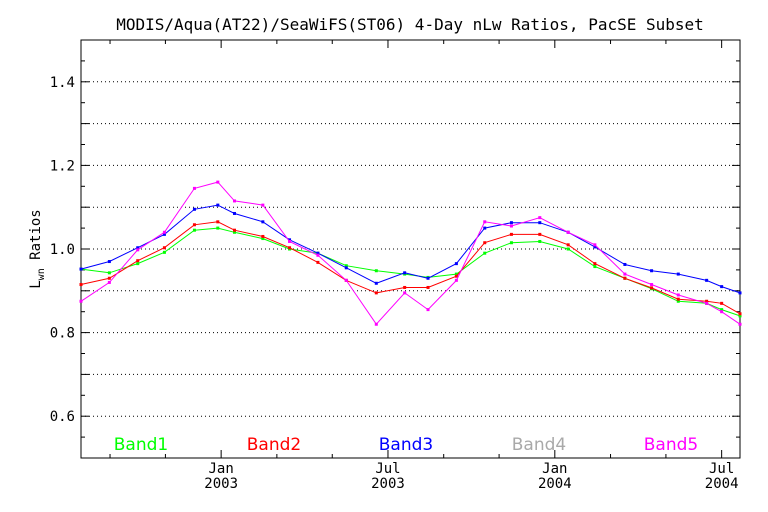 Image resolution: width=768 pixels, height=512 pixels. What do you see at coordinates (539, 445) in the screenshot?
I see `legend-entry-band4: Band4` at bounding box center [539, 445].